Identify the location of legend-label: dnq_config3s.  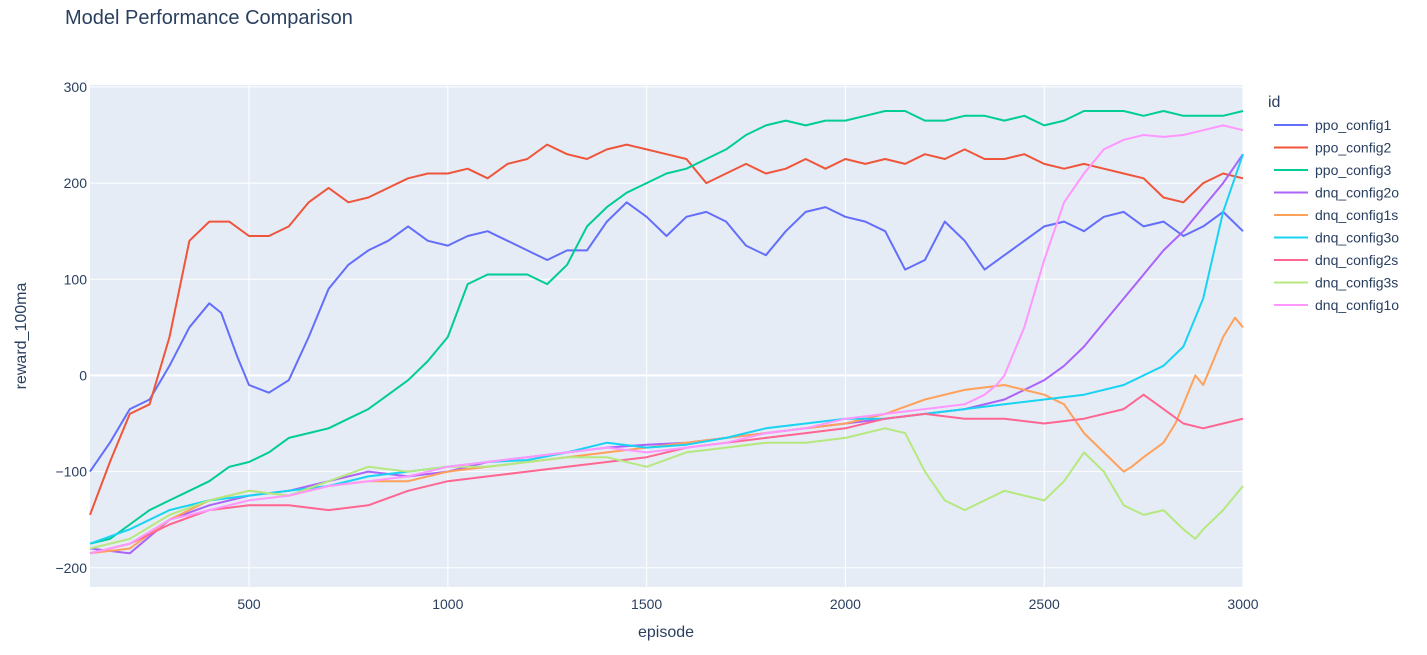
(1356, 283).